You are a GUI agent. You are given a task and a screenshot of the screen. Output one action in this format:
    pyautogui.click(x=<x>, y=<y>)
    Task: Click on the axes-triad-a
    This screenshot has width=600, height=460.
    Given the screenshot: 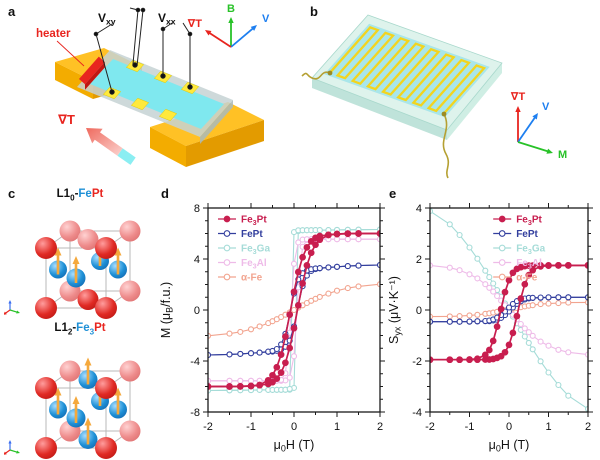 What is the action you would take?
    pyautogui.click(x=231, y=32)
    